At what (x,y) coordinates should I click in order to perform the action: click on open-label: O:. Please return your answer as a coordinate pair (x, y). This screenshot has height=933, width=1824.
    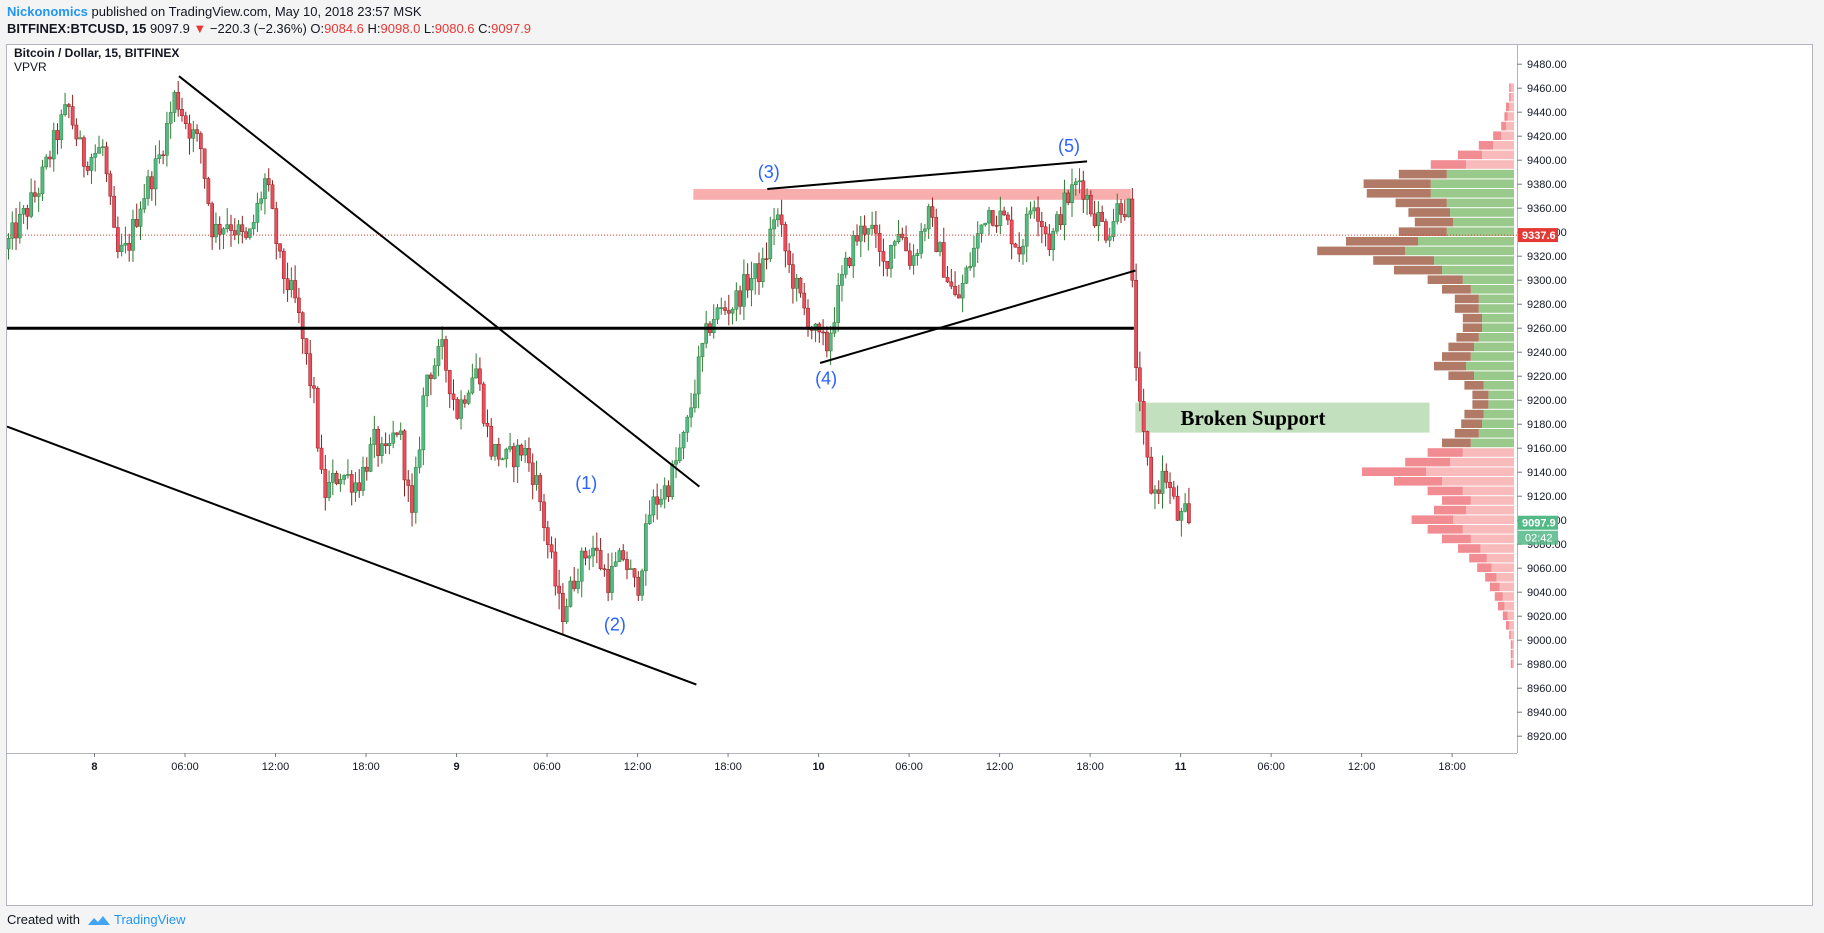
    Looking at the image, I should click on (317, 28).